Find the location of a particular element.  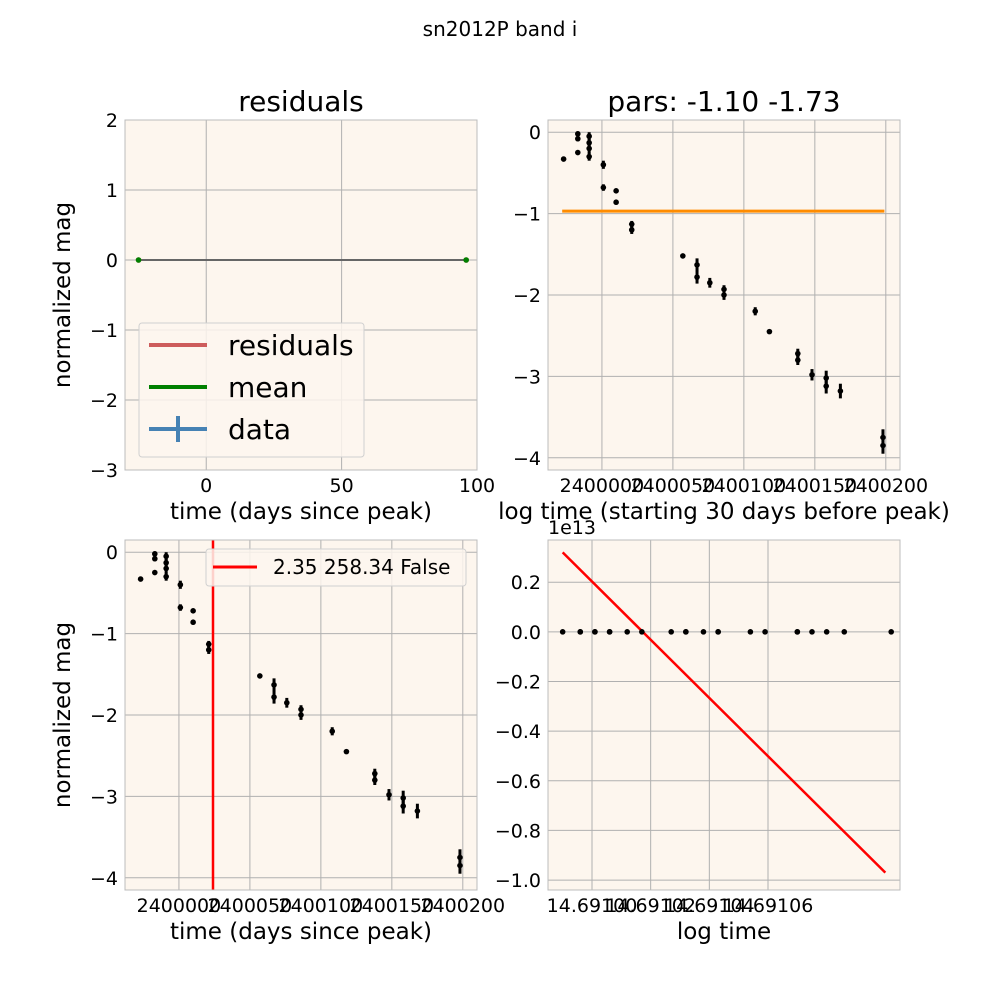

time-x-tick-label: 2400150 is located at coordinates (392, 906).